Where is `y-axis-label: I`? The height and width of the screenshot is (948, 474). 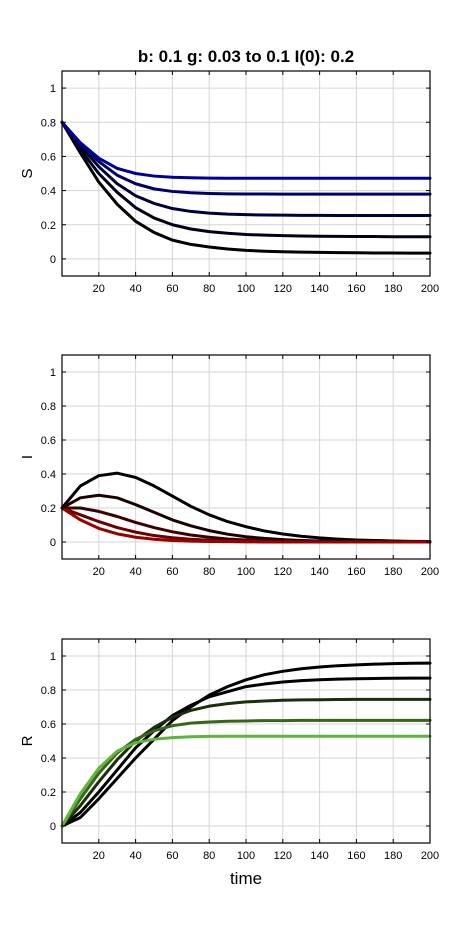
y-axis-label: I is located at coordinates (27, 457).